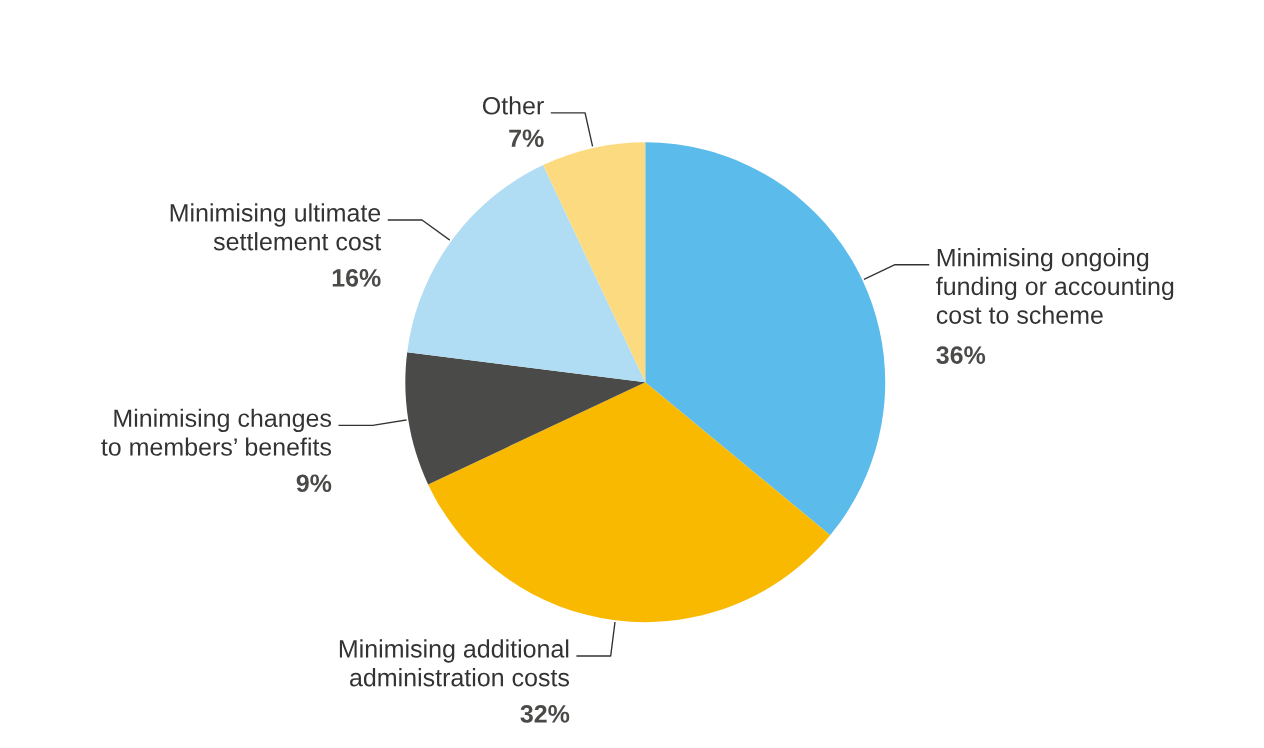 The image size is (1264, 748). Describe the element at coordinates (216, 432) in the screenshot. I see `slice-label: Minimising changes to members’ benefits` at that location.